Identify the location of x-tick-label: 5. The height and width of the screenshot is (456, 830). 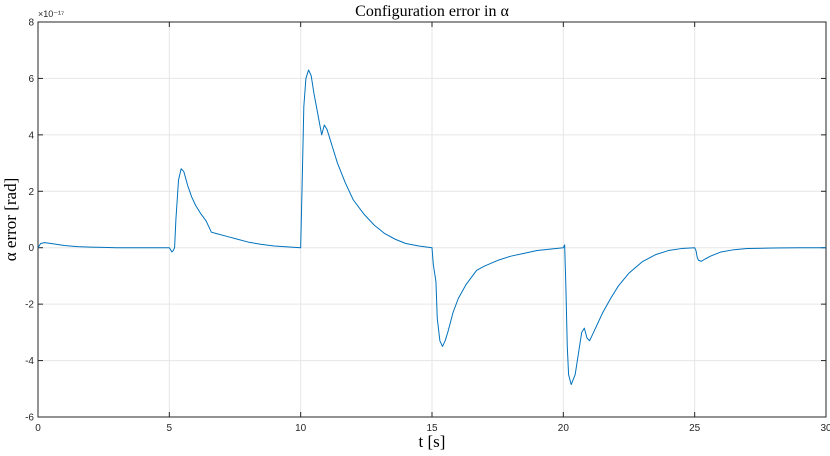
(170, 428).